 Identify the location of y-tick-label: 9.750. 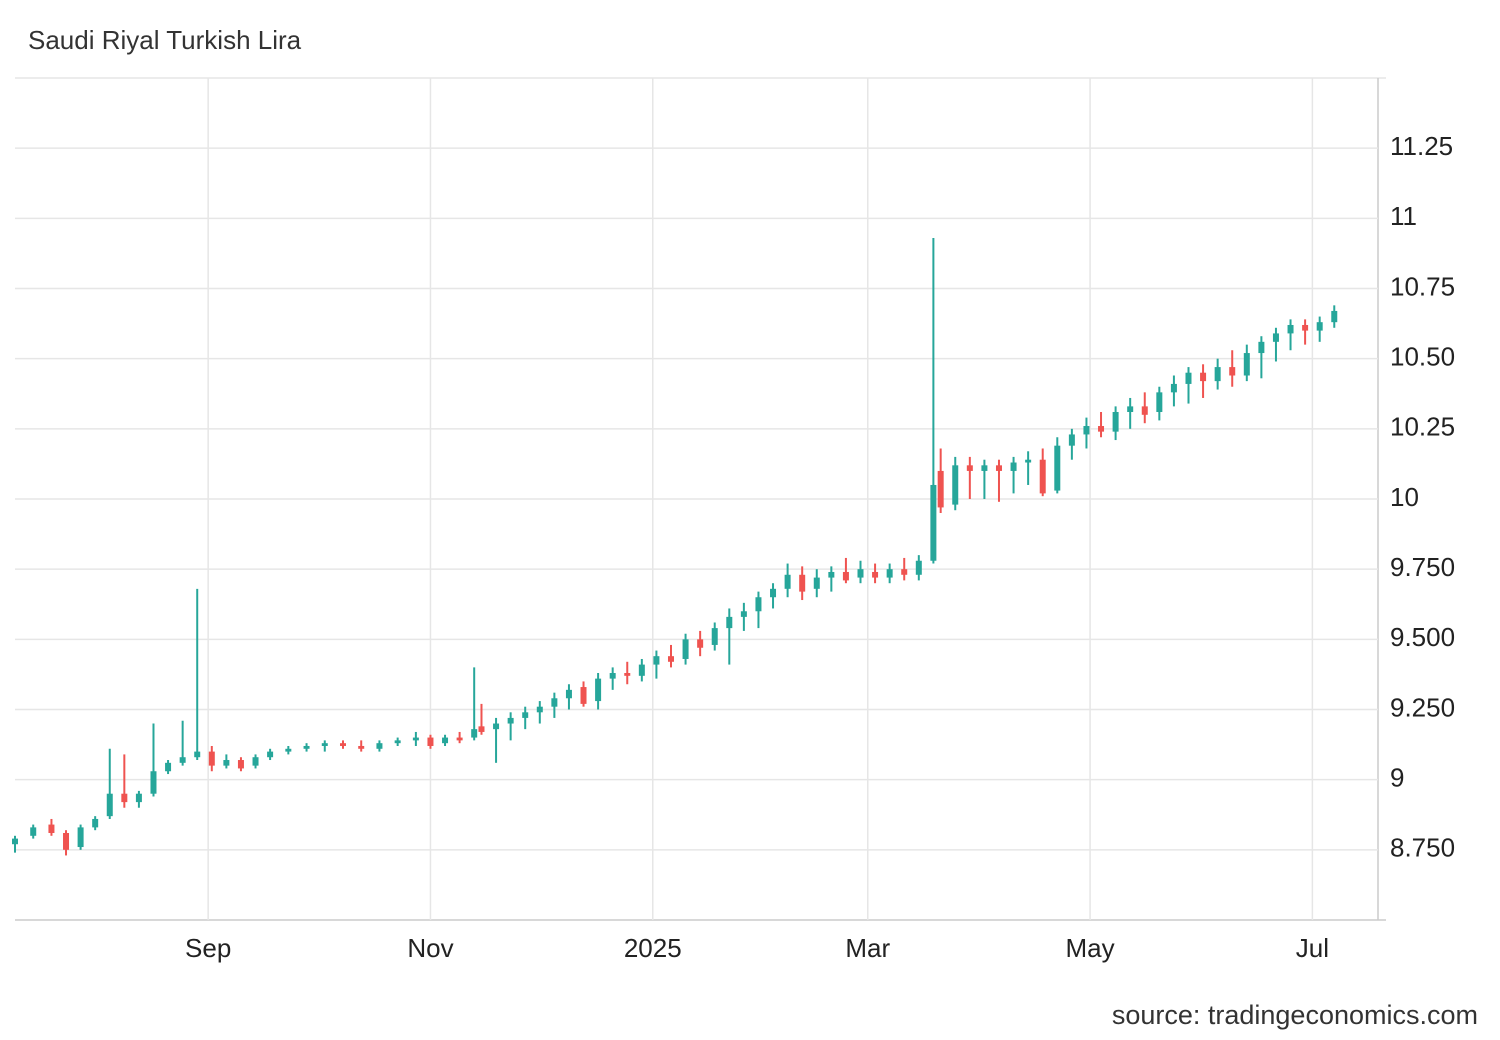
(1422, 567).